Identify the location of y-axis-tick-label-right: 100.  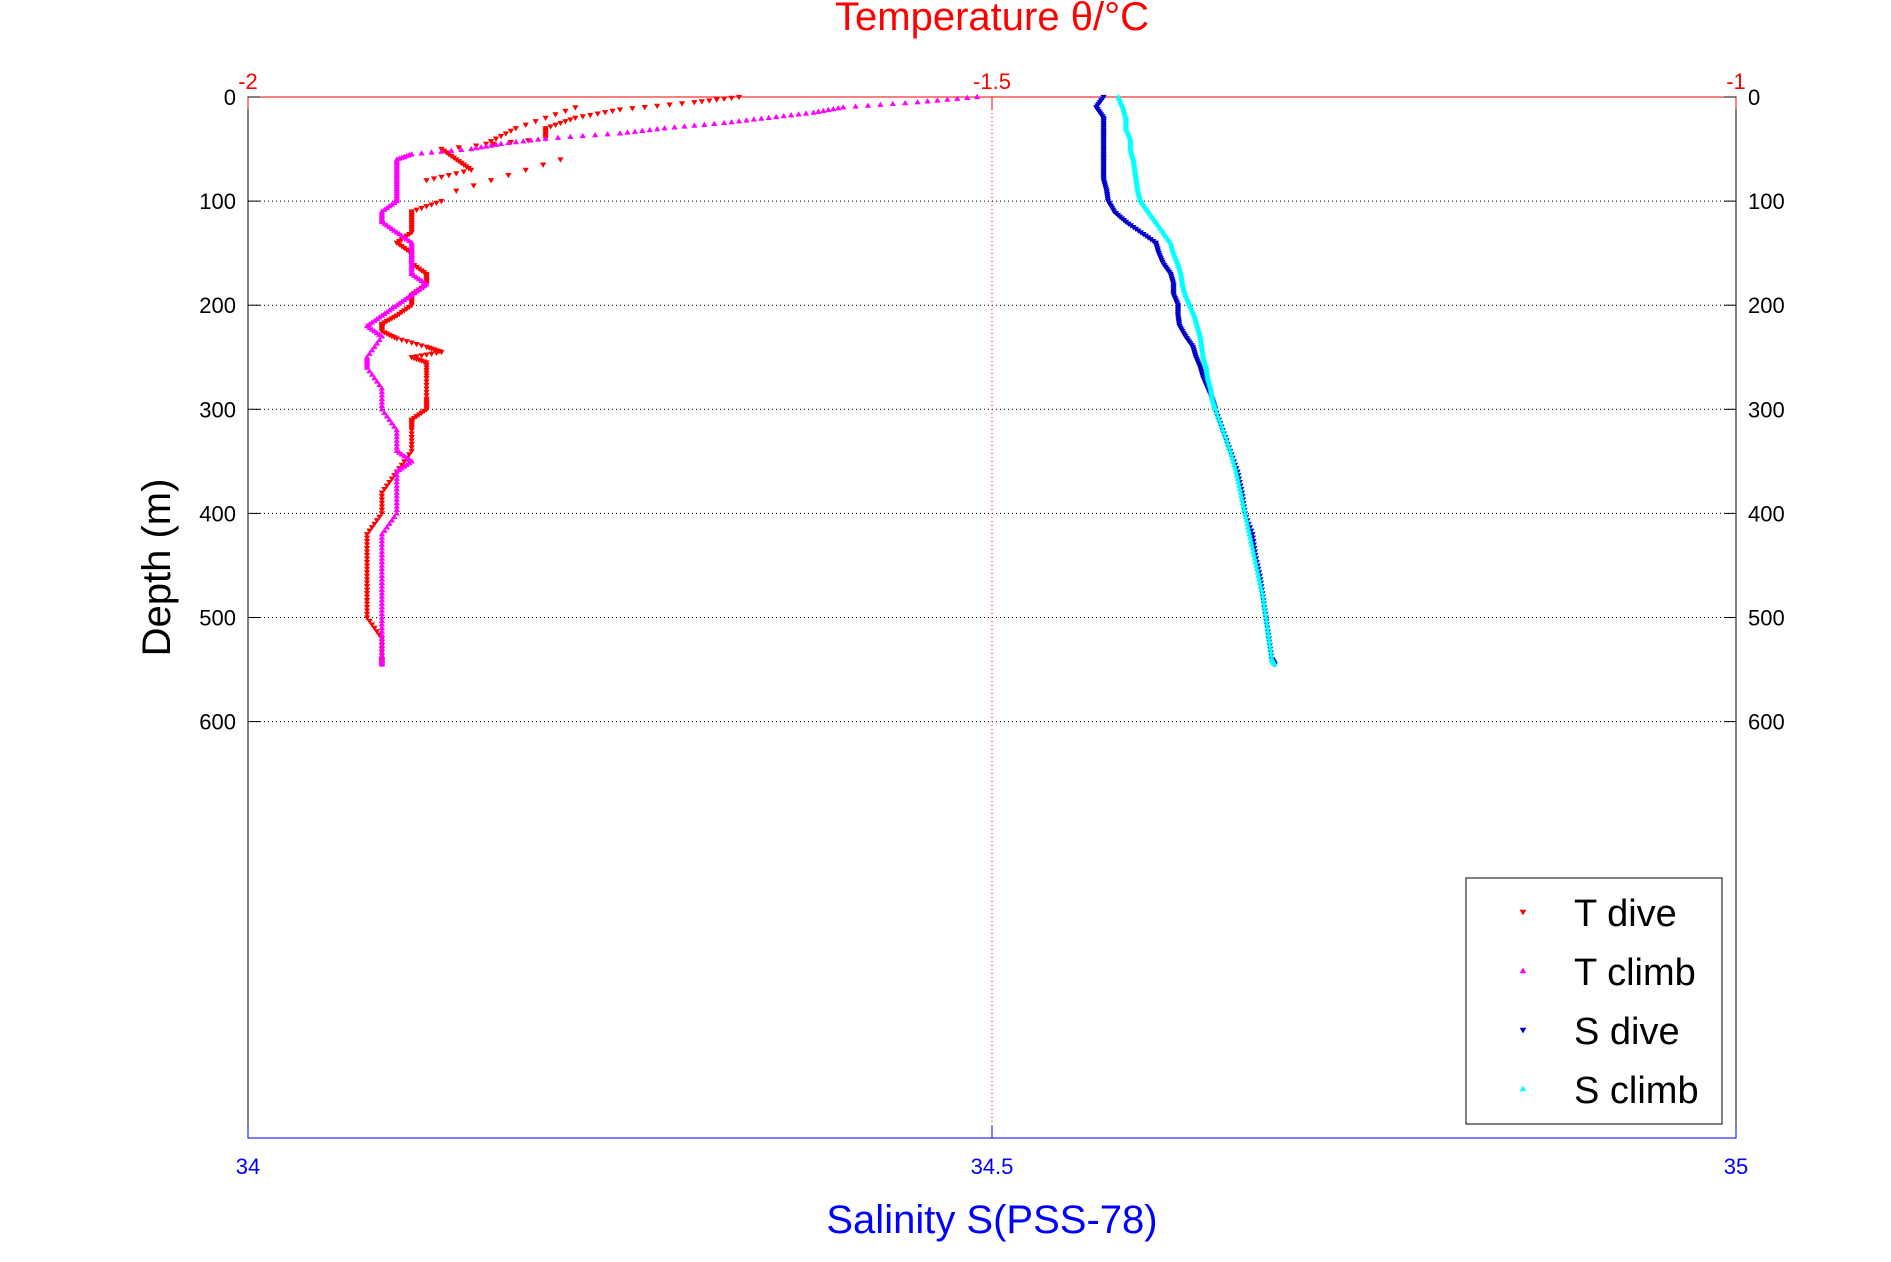
(1766, 201).